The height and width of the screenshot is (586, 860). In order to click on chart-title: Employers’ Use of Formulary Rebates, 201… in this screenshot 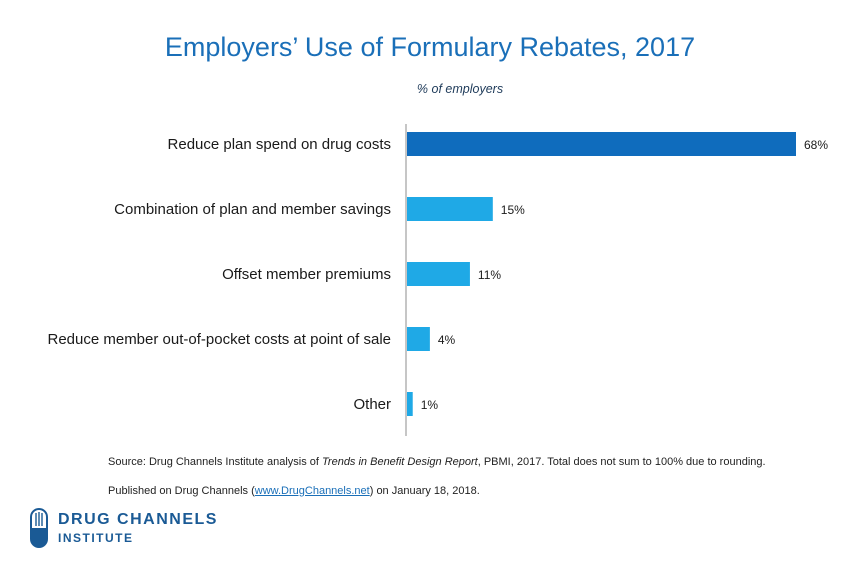, I will do `click(430, 47)`.